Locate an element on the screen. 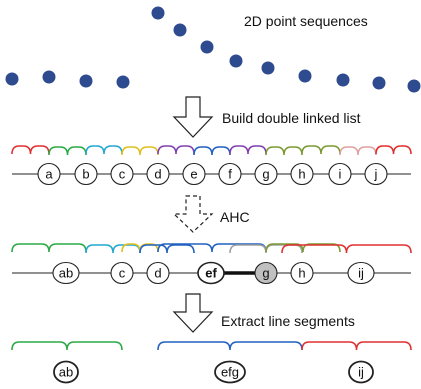 The image size is (421, 389). list-node: ef is located at coordinates (211, 273).